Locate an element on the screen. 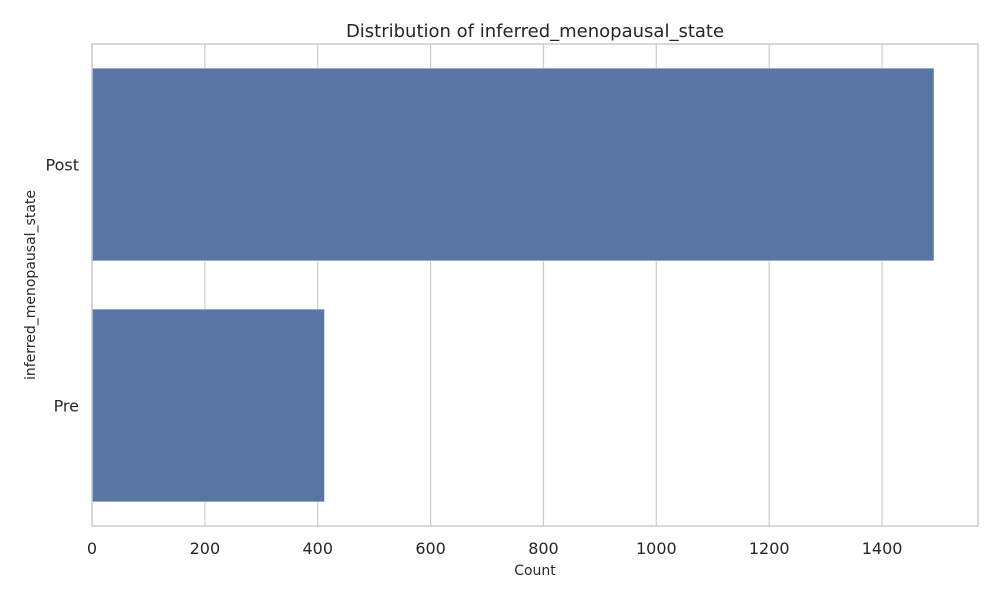  bar-pre is located at coordinates (208, 405).